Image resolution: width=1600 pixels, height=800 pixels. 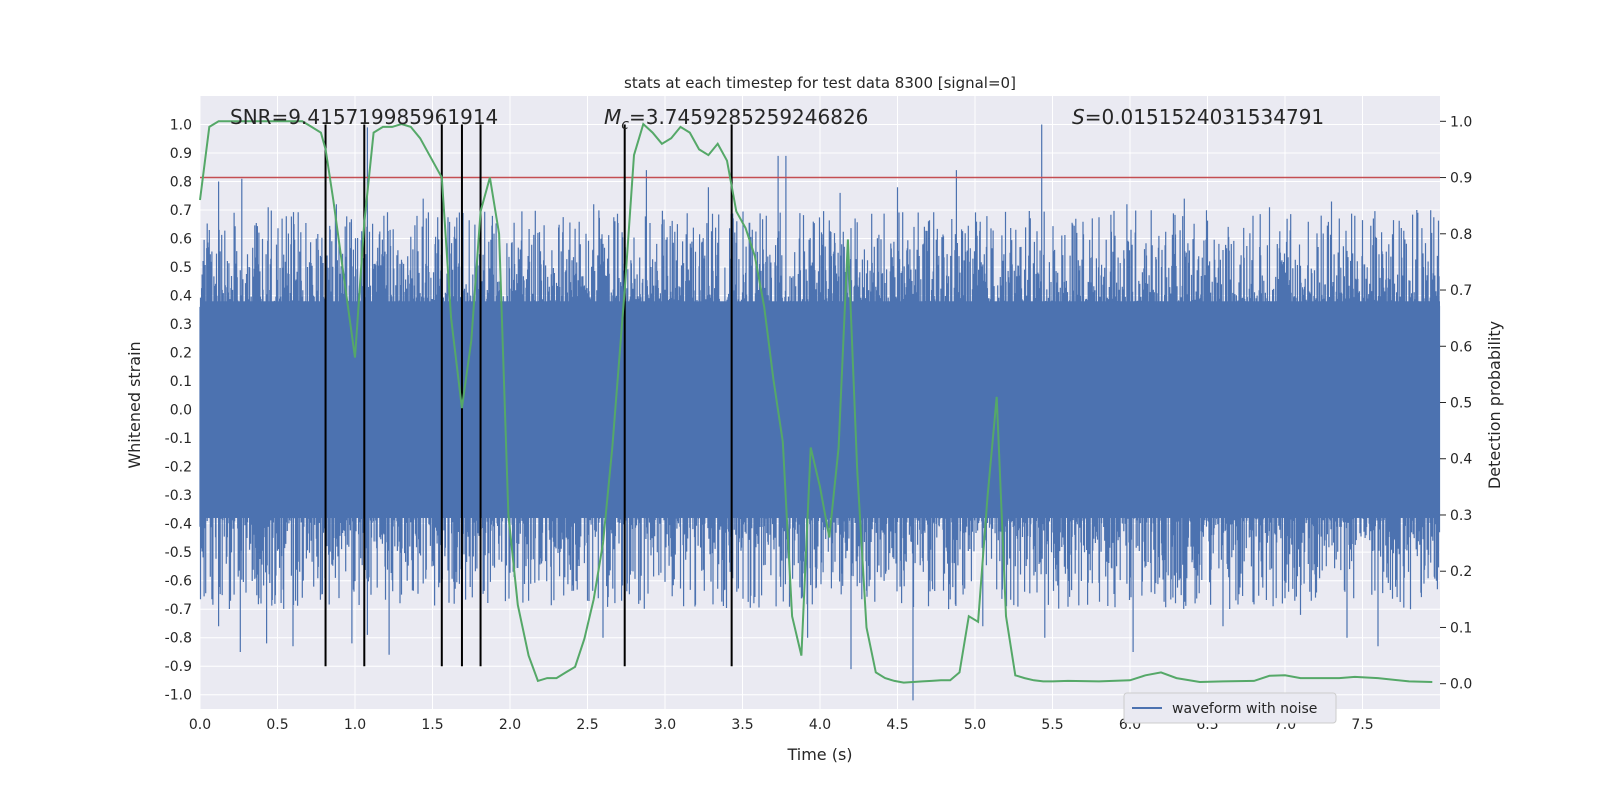 I want to click on y-tick-label: 0.5, so click(x=181, y=268).